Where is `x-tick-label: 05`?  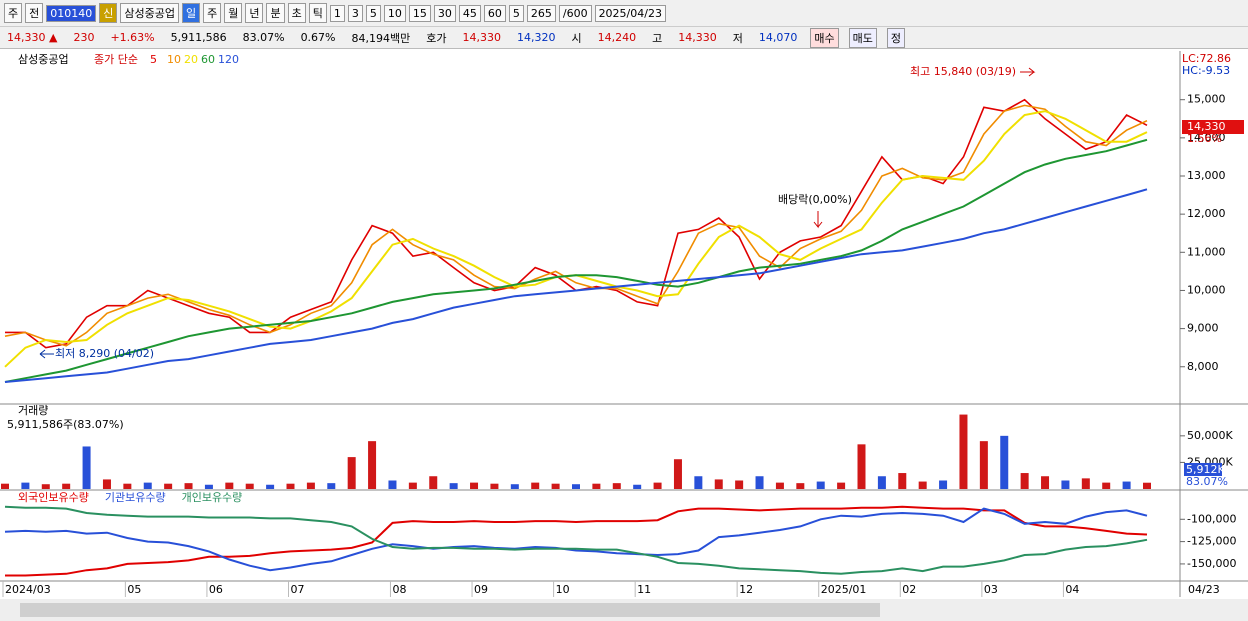
x-tick-label: 05 is located at coordinates (134, 589).